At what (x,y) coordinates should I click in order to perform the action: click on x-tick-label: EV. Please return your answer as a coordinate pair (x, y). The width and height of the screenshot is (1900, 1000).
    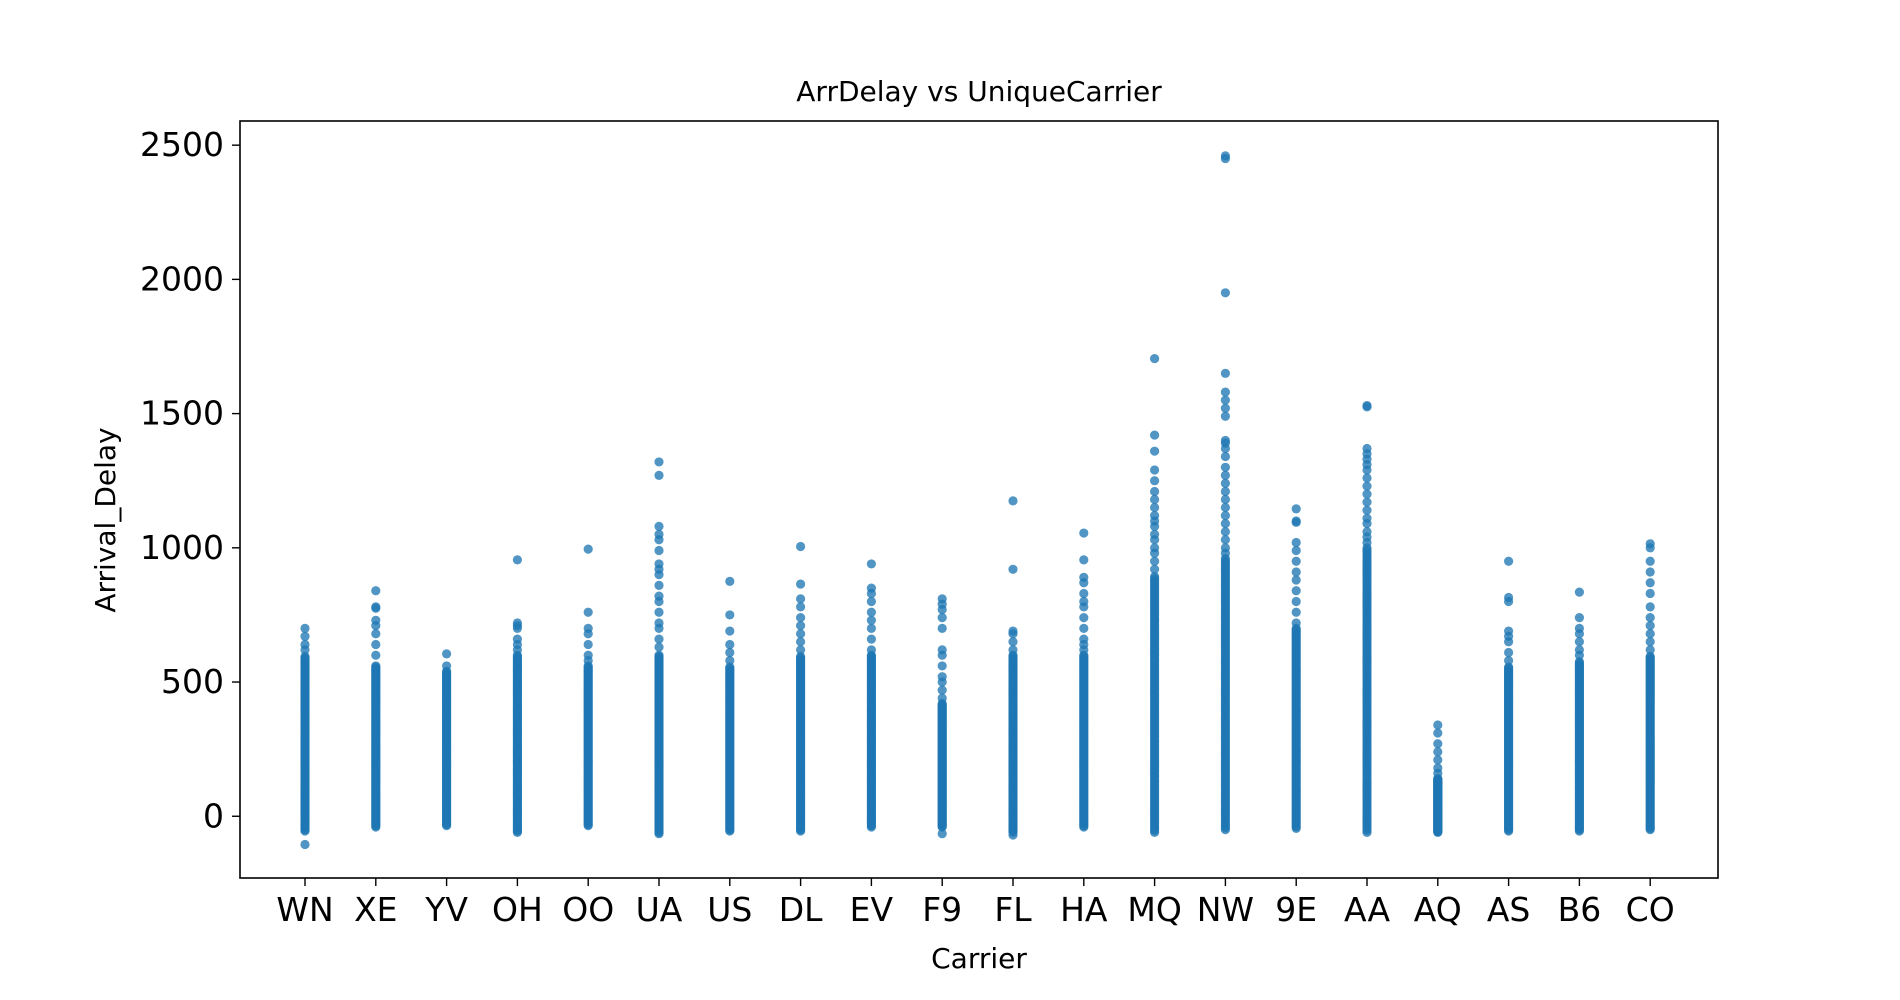
    Looking at the image, I should click on (872, 909).